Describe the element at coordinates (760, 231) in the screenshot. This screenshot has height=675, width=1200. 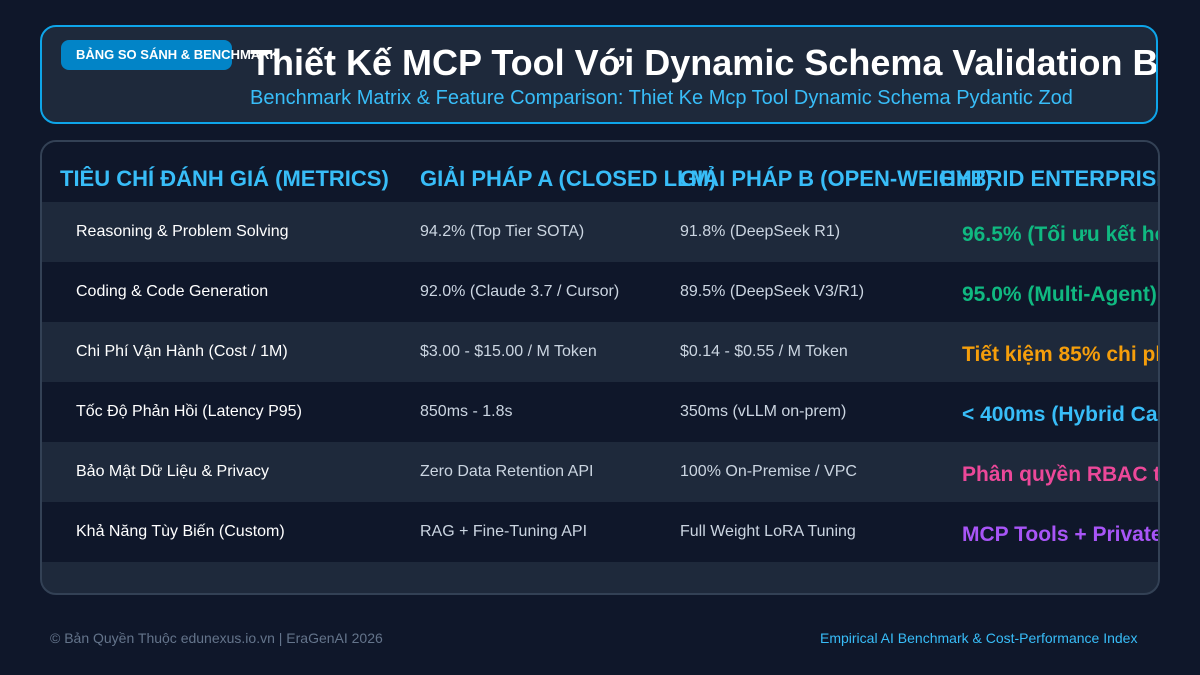
I see `solution-b-cell: 91.8% (DeepSeek R1)` at that location.